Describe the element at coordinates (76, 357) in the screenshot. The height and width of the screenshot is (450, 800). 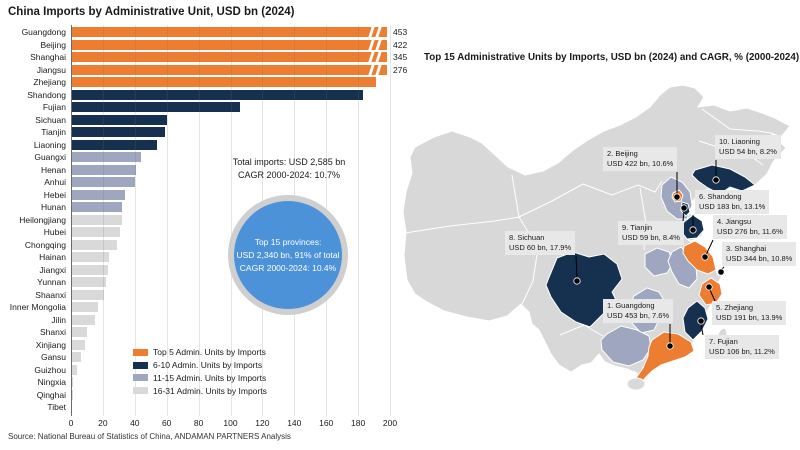
I see `bar-gansu` at that location.